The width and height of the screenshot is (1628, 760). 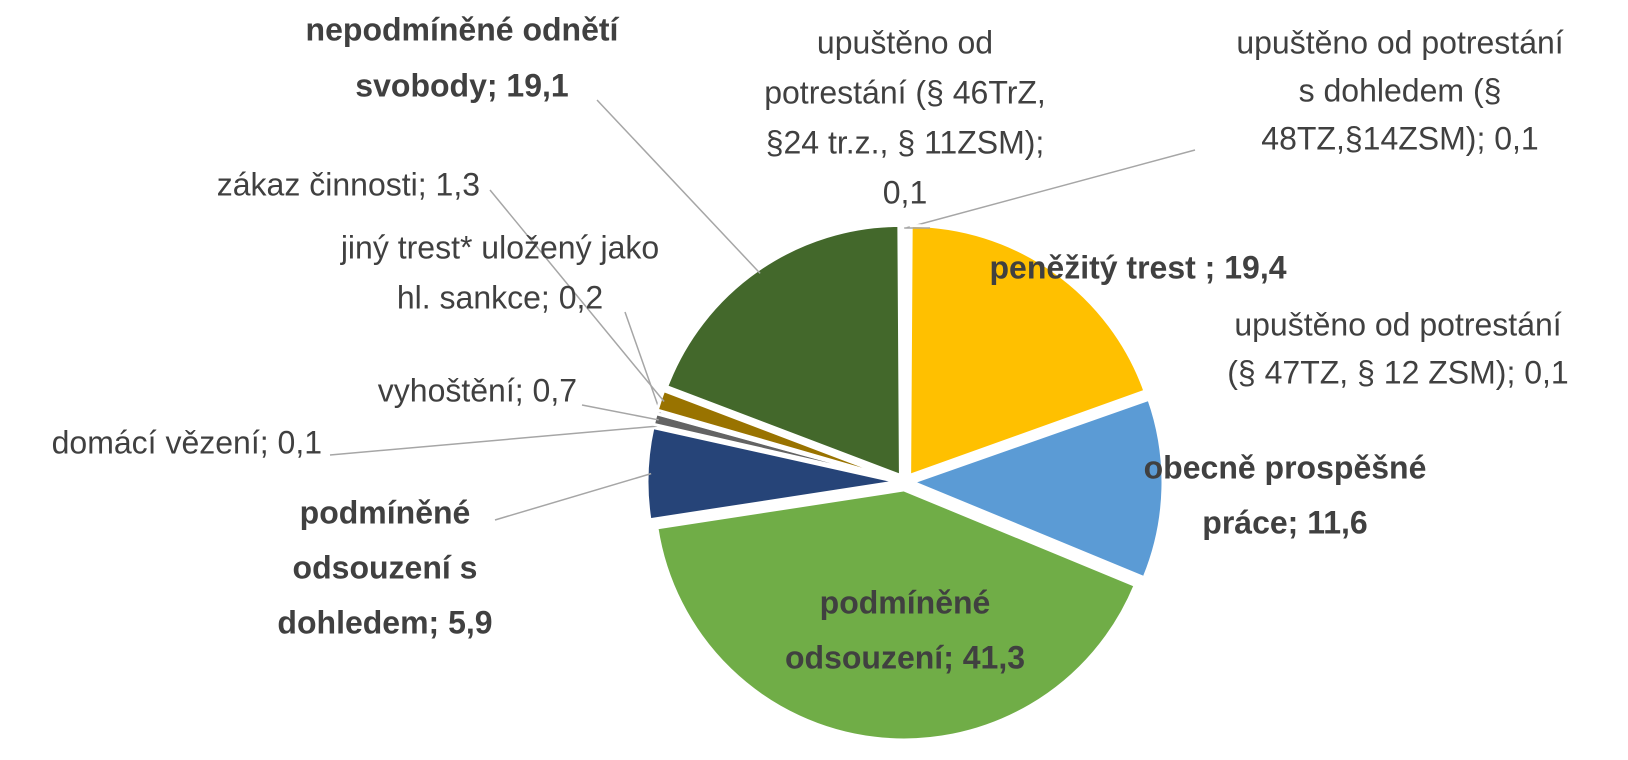 I want to click on slice-label: (§ 47TZ, § 12 ZSM); 0,1, so click(x=1397, y=372).